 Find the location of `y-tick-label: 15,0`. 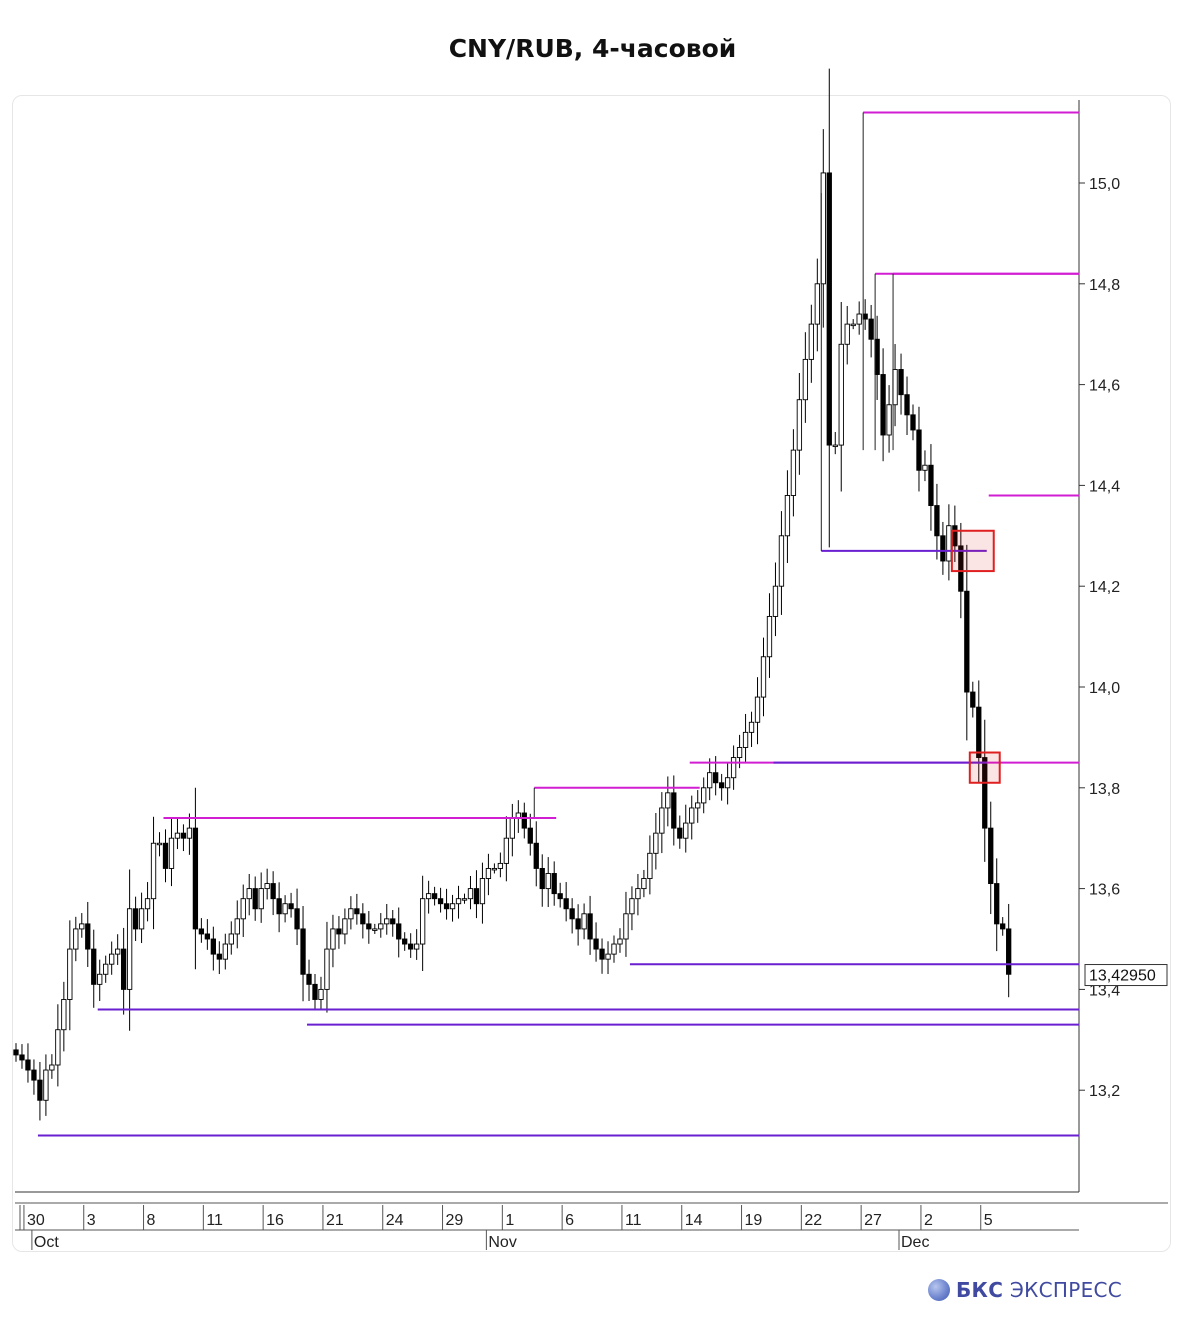

y-tick-label: 15,0 is located at coordinates (1104, 184).